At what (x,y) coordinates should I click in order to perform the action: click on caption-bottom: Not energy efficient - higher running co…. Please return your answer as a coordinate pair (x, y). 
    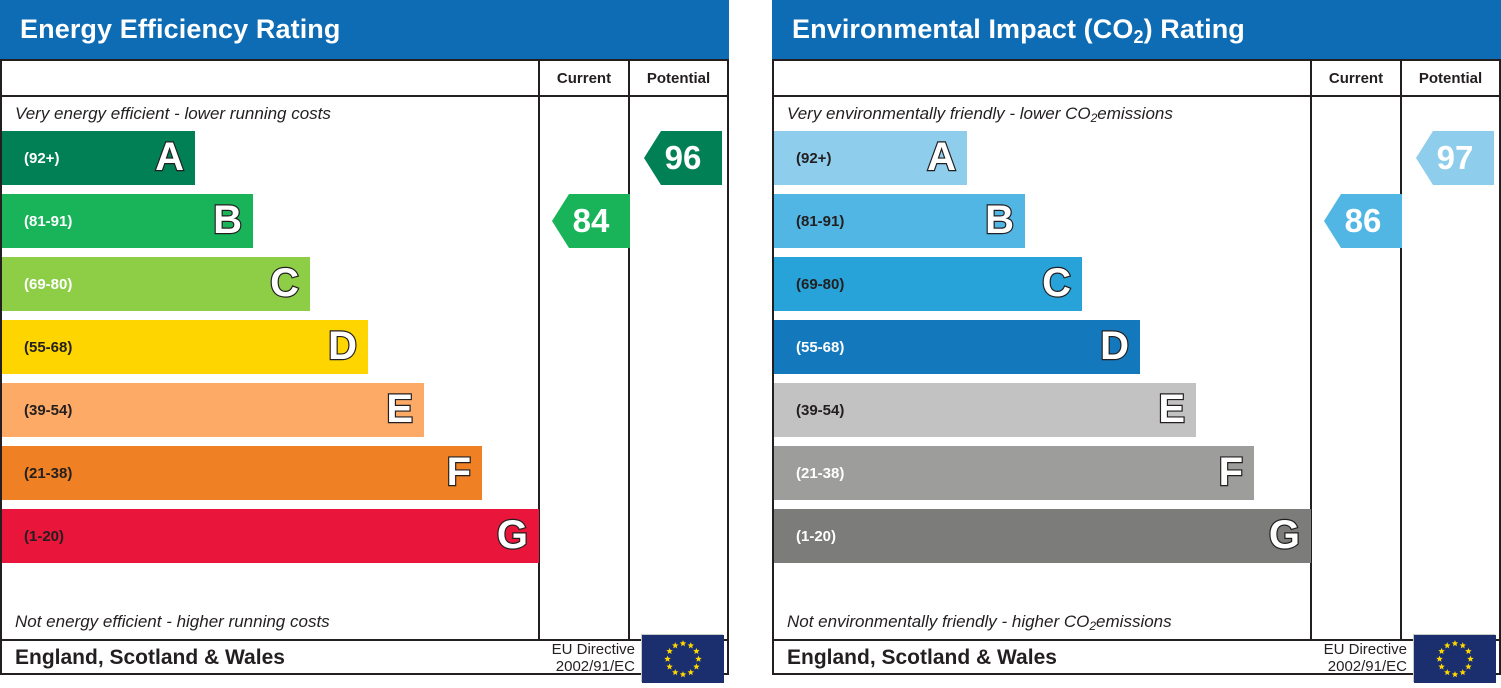
    Looking at the image, I should click on (172, 621).